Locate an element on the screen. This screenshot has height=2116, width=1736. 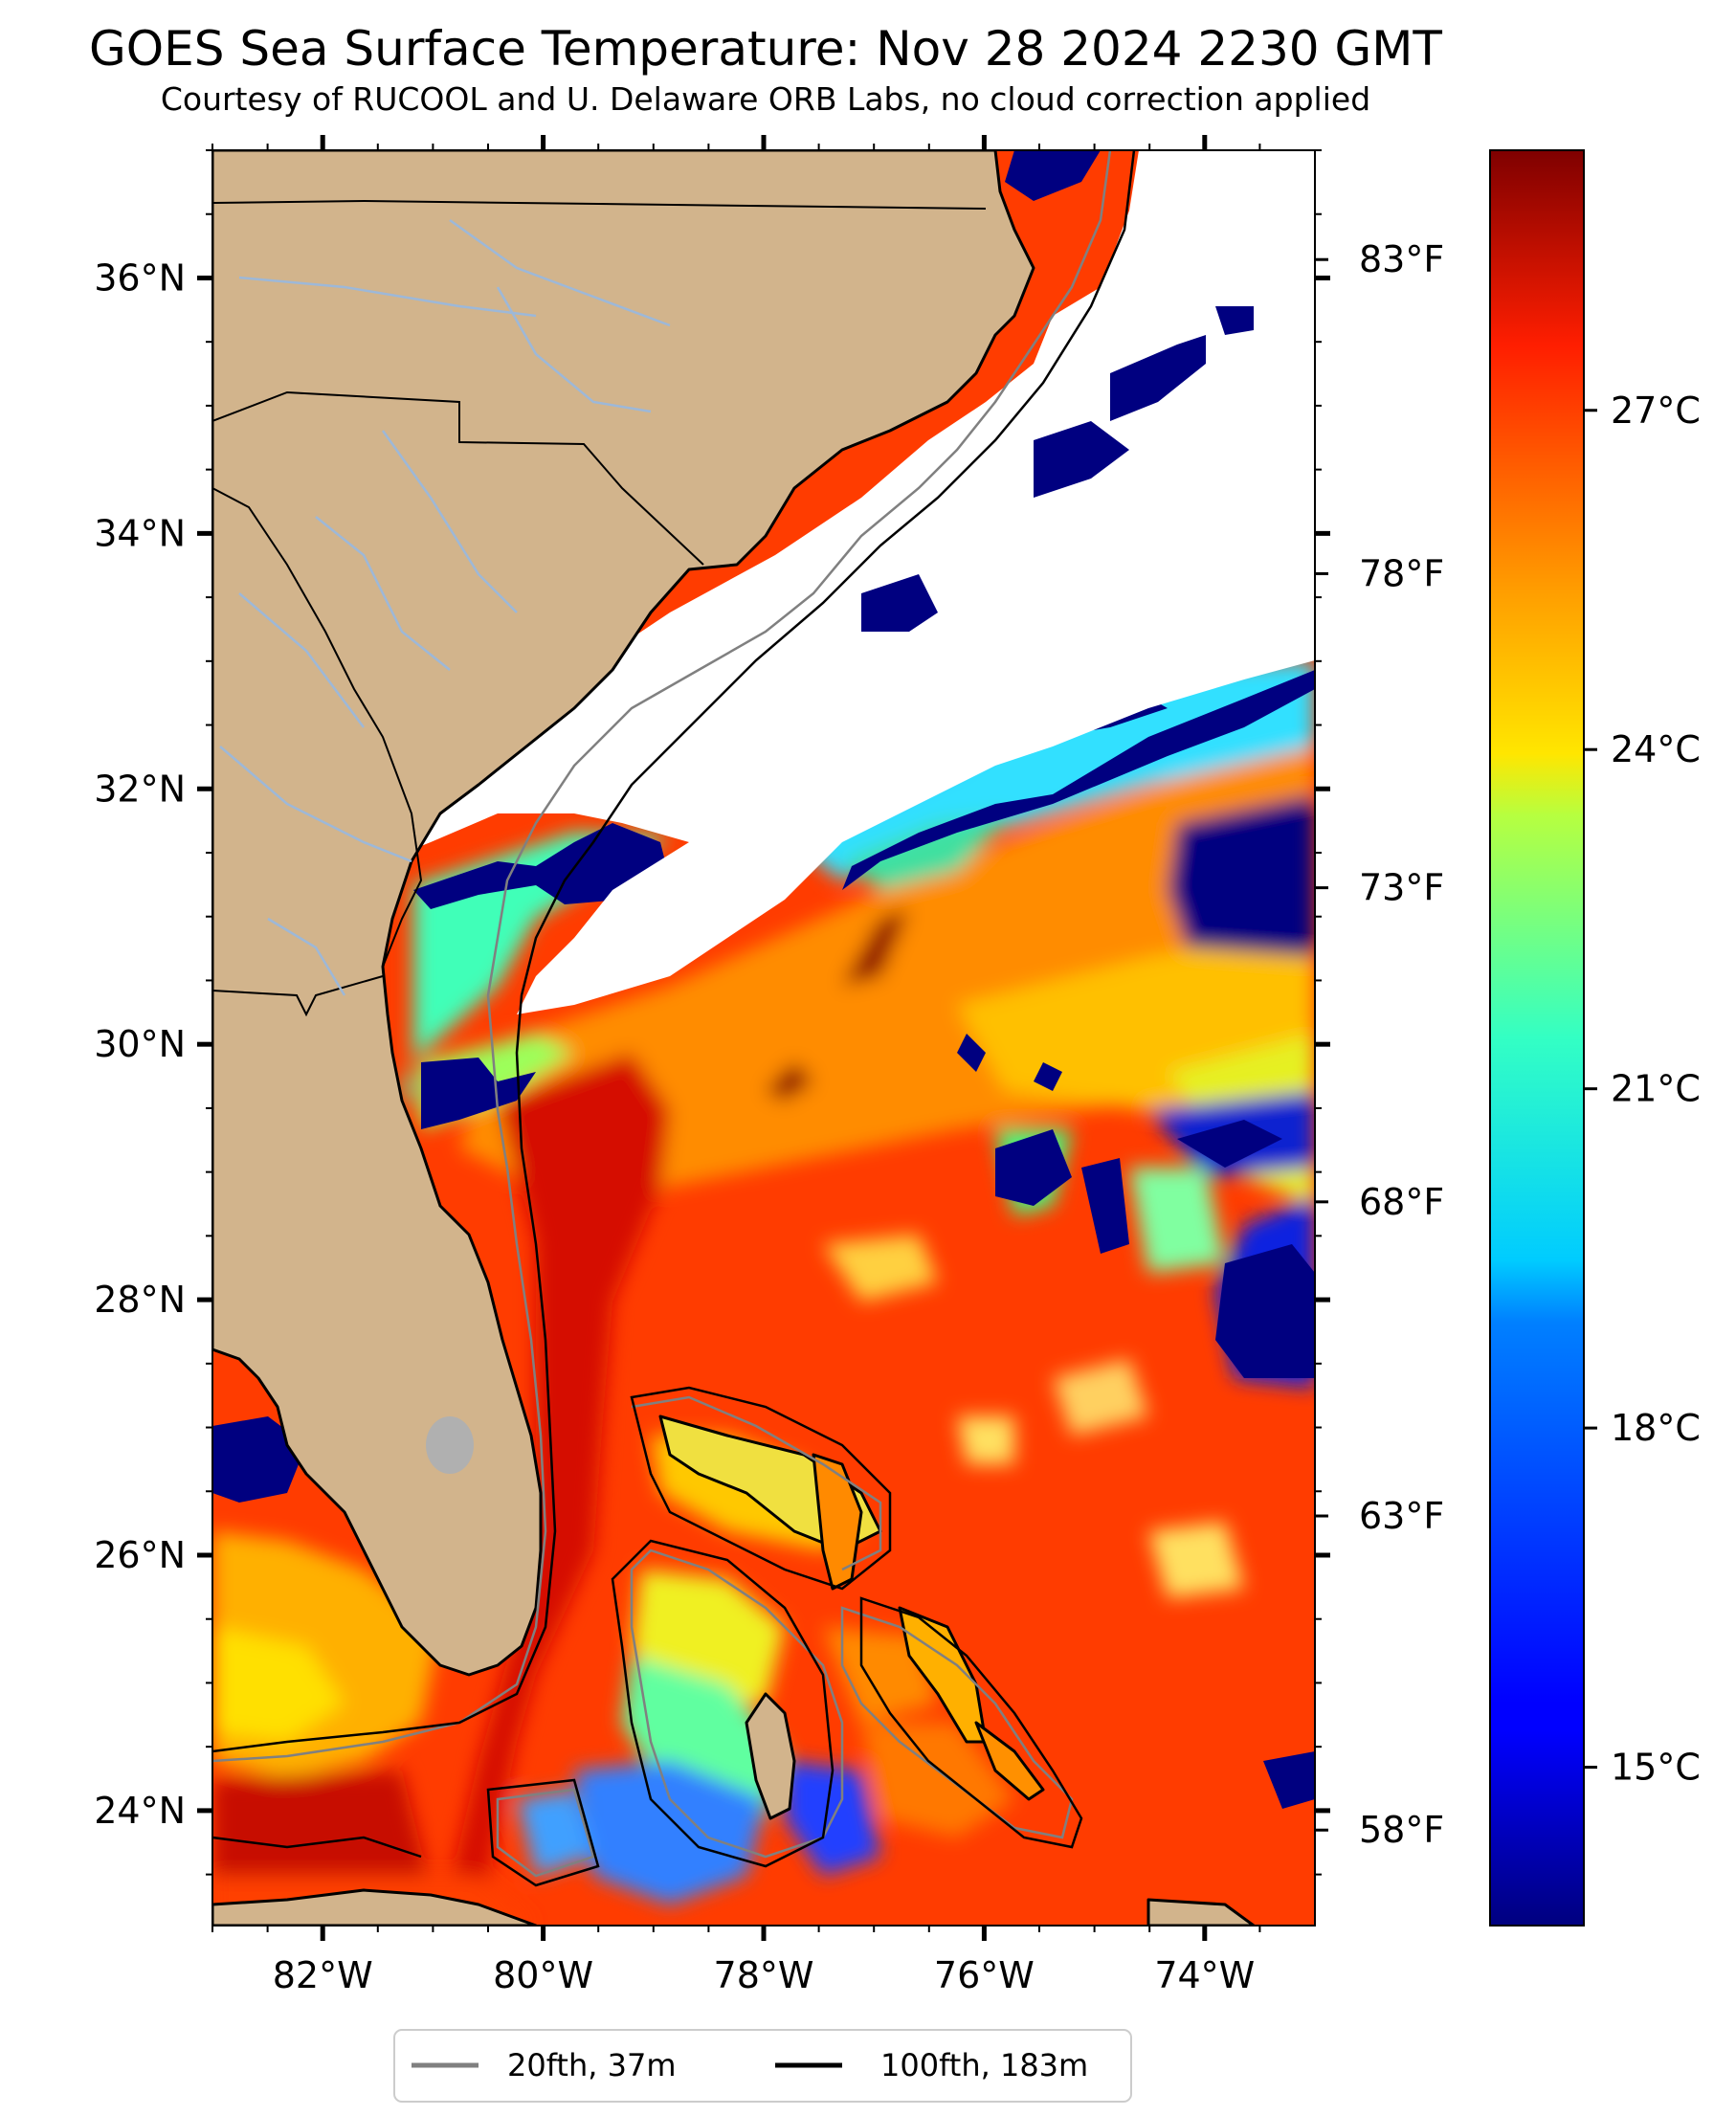
legend-label: 20fth, 37m is located at coordinates (591, 2065).